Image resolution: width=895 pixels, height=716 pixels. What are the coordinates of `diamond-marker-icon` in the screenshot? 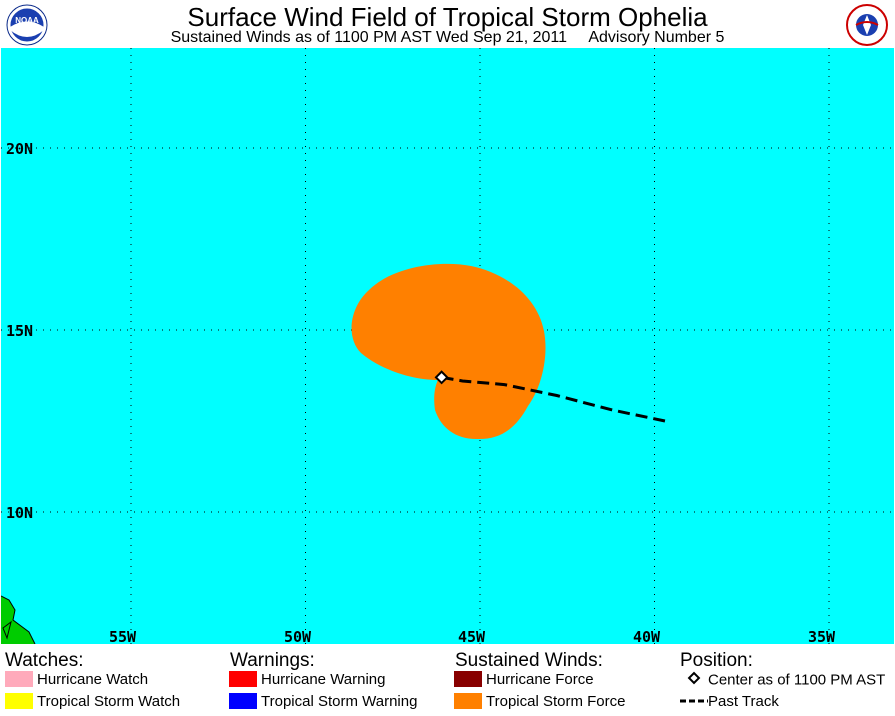 It's located at (694, 680).